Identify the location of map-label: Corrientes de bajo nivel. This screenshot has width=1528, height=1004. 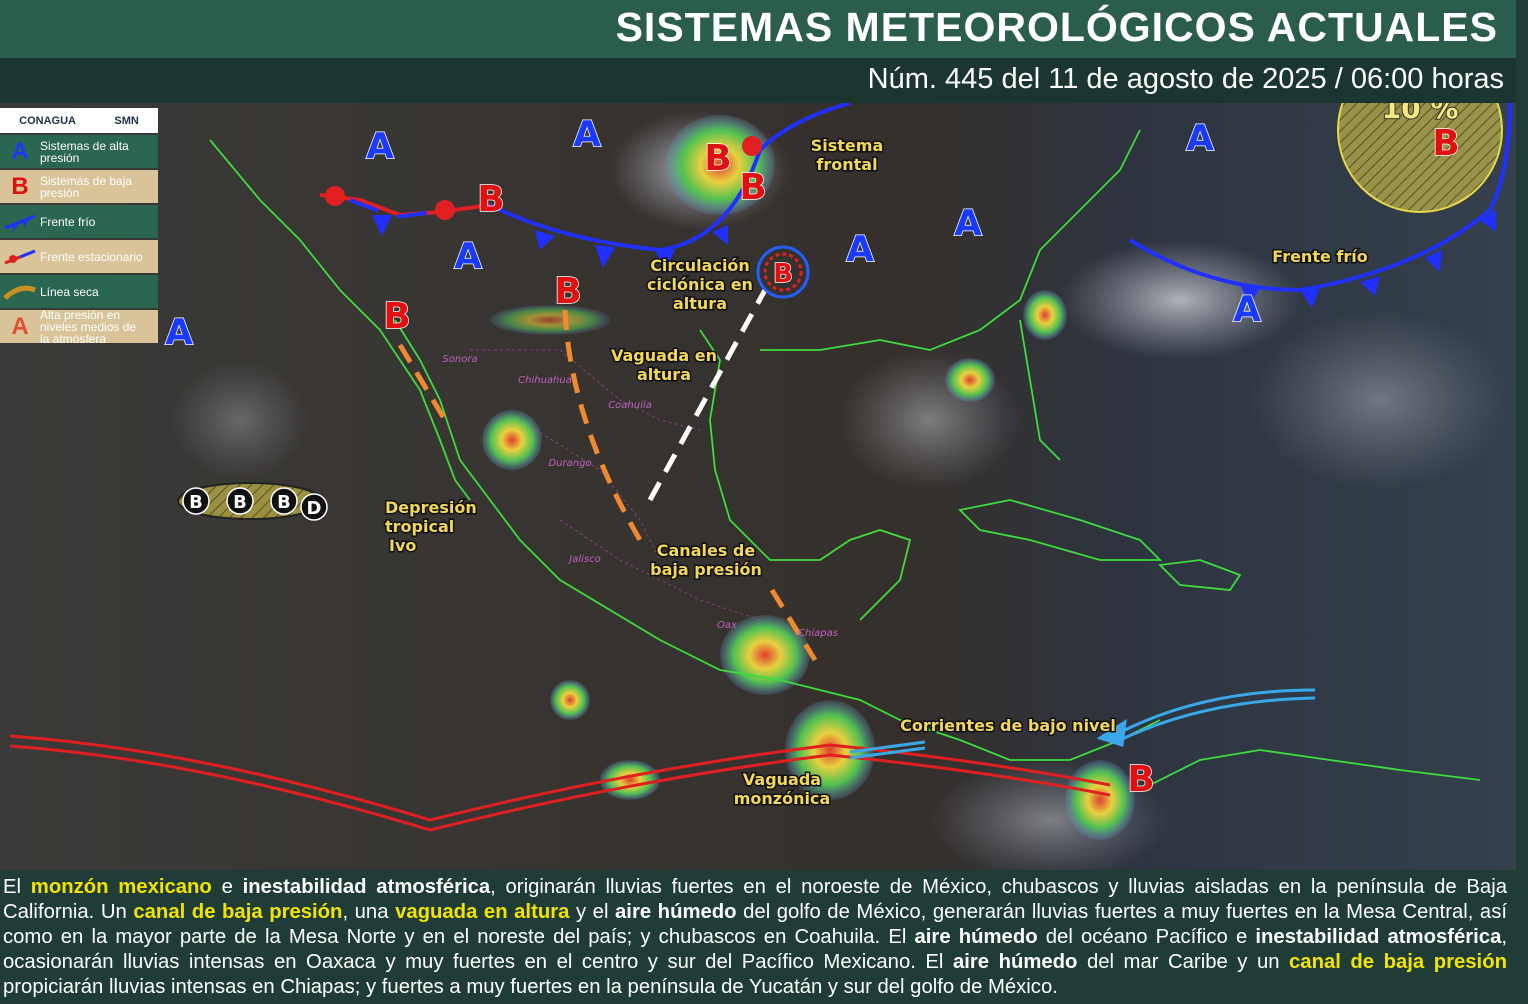
(1008, 725).